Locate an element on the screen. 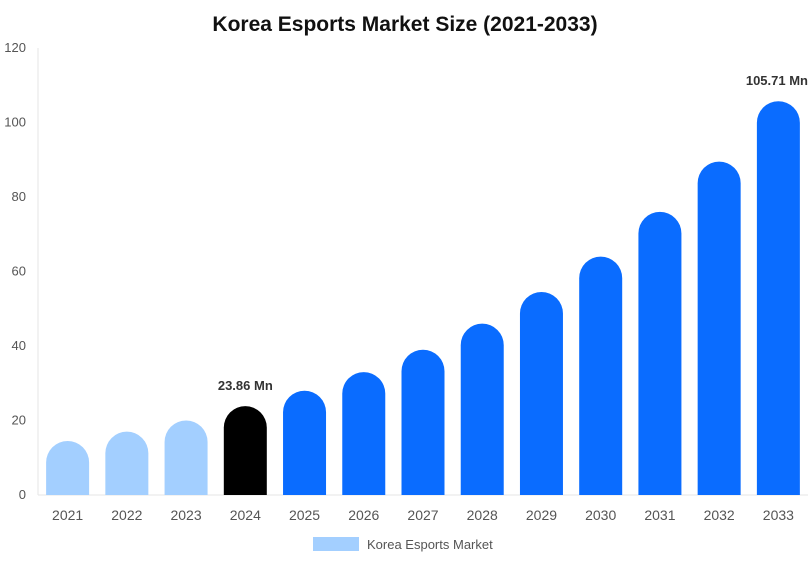 The height and width of the screenshot is (562, 810). y-axis-ticks: 0 20 40 60 80 100 120 is located at coordinates (15, 271).